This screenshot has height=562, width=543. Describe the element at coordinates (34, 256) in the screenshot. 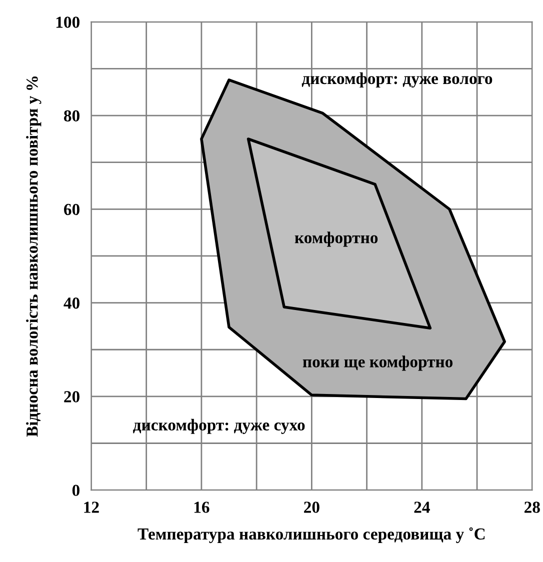

I see `y-axis-title: Відносна вологість навколишнього повітря у %` at that location.